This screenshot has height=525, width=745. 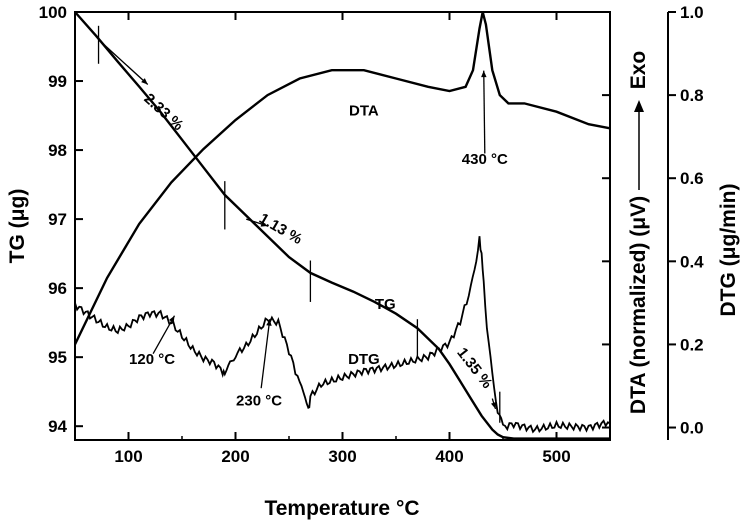 What do you see at coordinates (484, 74) in the screenshot?
I see `dta-peak-arrow-head` at bounding box center [484, 74].